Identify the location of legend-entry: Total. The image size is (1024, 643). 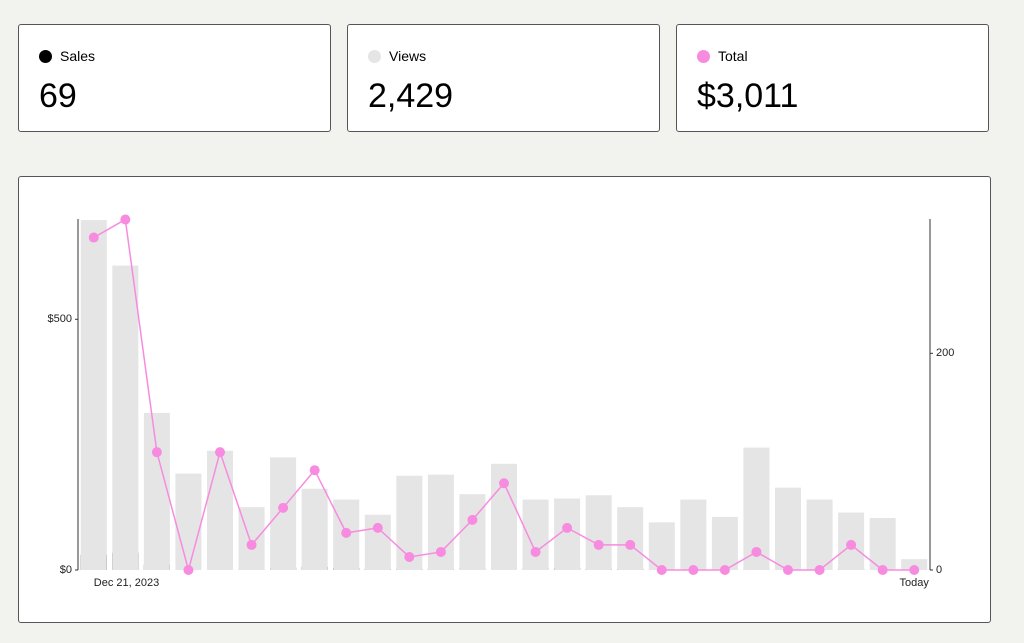
(733, 56).